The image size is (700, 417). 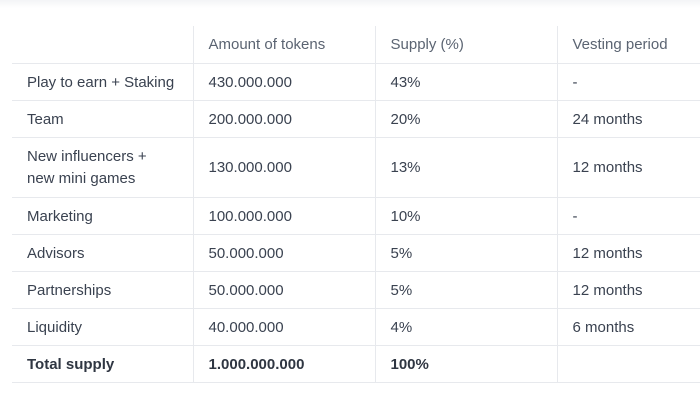 I want to click on total-amount: 1.000.000.000, so click(x=283, y=364).